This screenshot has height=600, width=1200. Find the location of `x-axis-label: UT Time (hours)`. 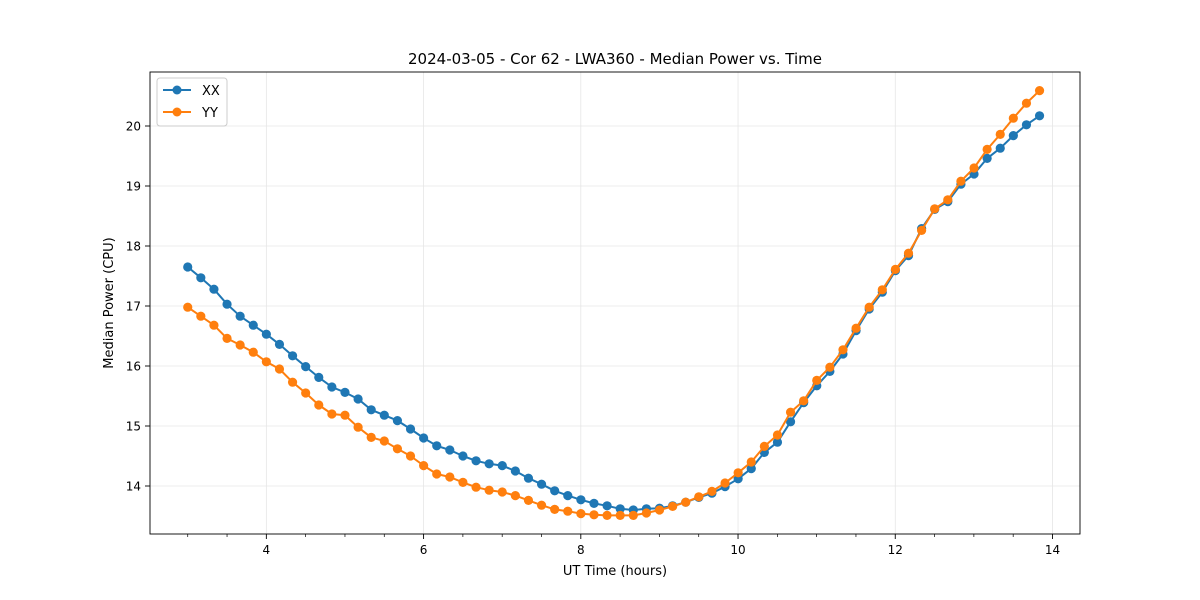

x-axis-label: UT Time (hours) is located at coordinates (615, 571).